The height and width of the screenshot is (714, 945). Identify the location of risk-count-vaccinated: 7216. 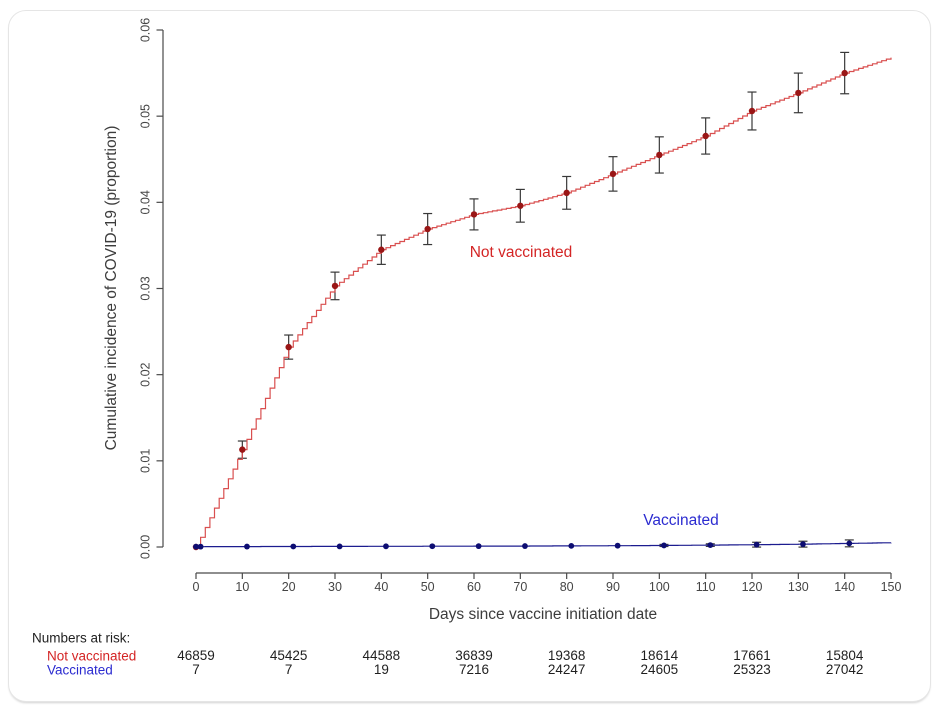
(474, 669).